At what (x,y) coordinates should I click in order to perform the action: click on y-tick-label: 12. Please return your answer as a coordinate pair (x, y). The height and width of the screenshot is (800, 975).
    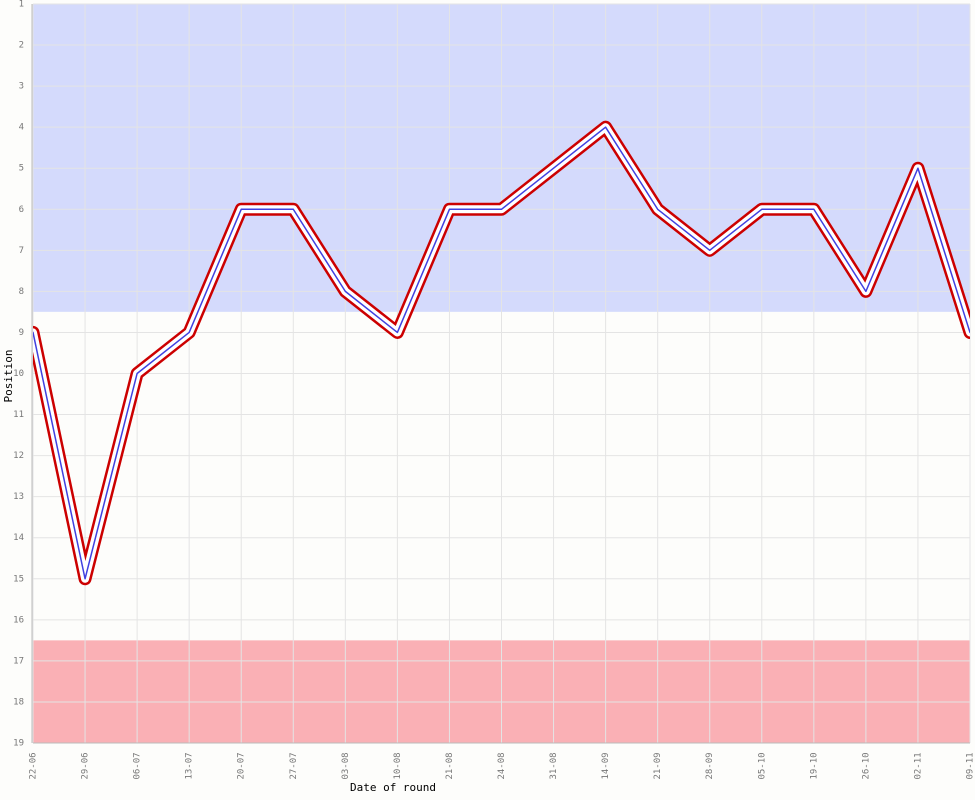
    Looking at the image, I should click on (18, 456).